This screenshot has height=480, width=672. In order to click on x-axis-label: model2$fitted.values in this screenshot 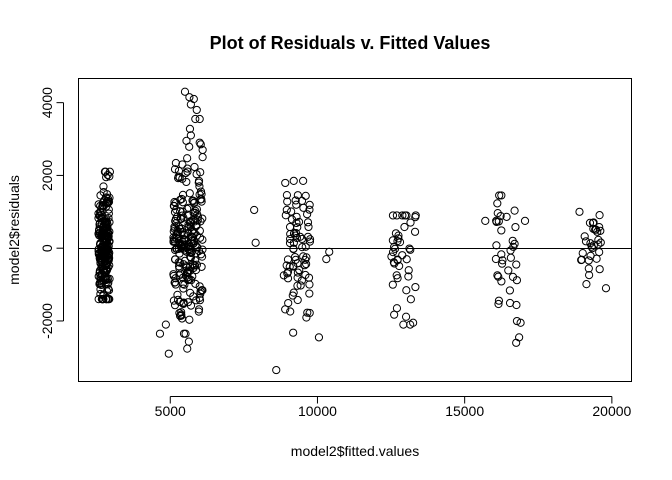, I will do `click(355, 451)`.